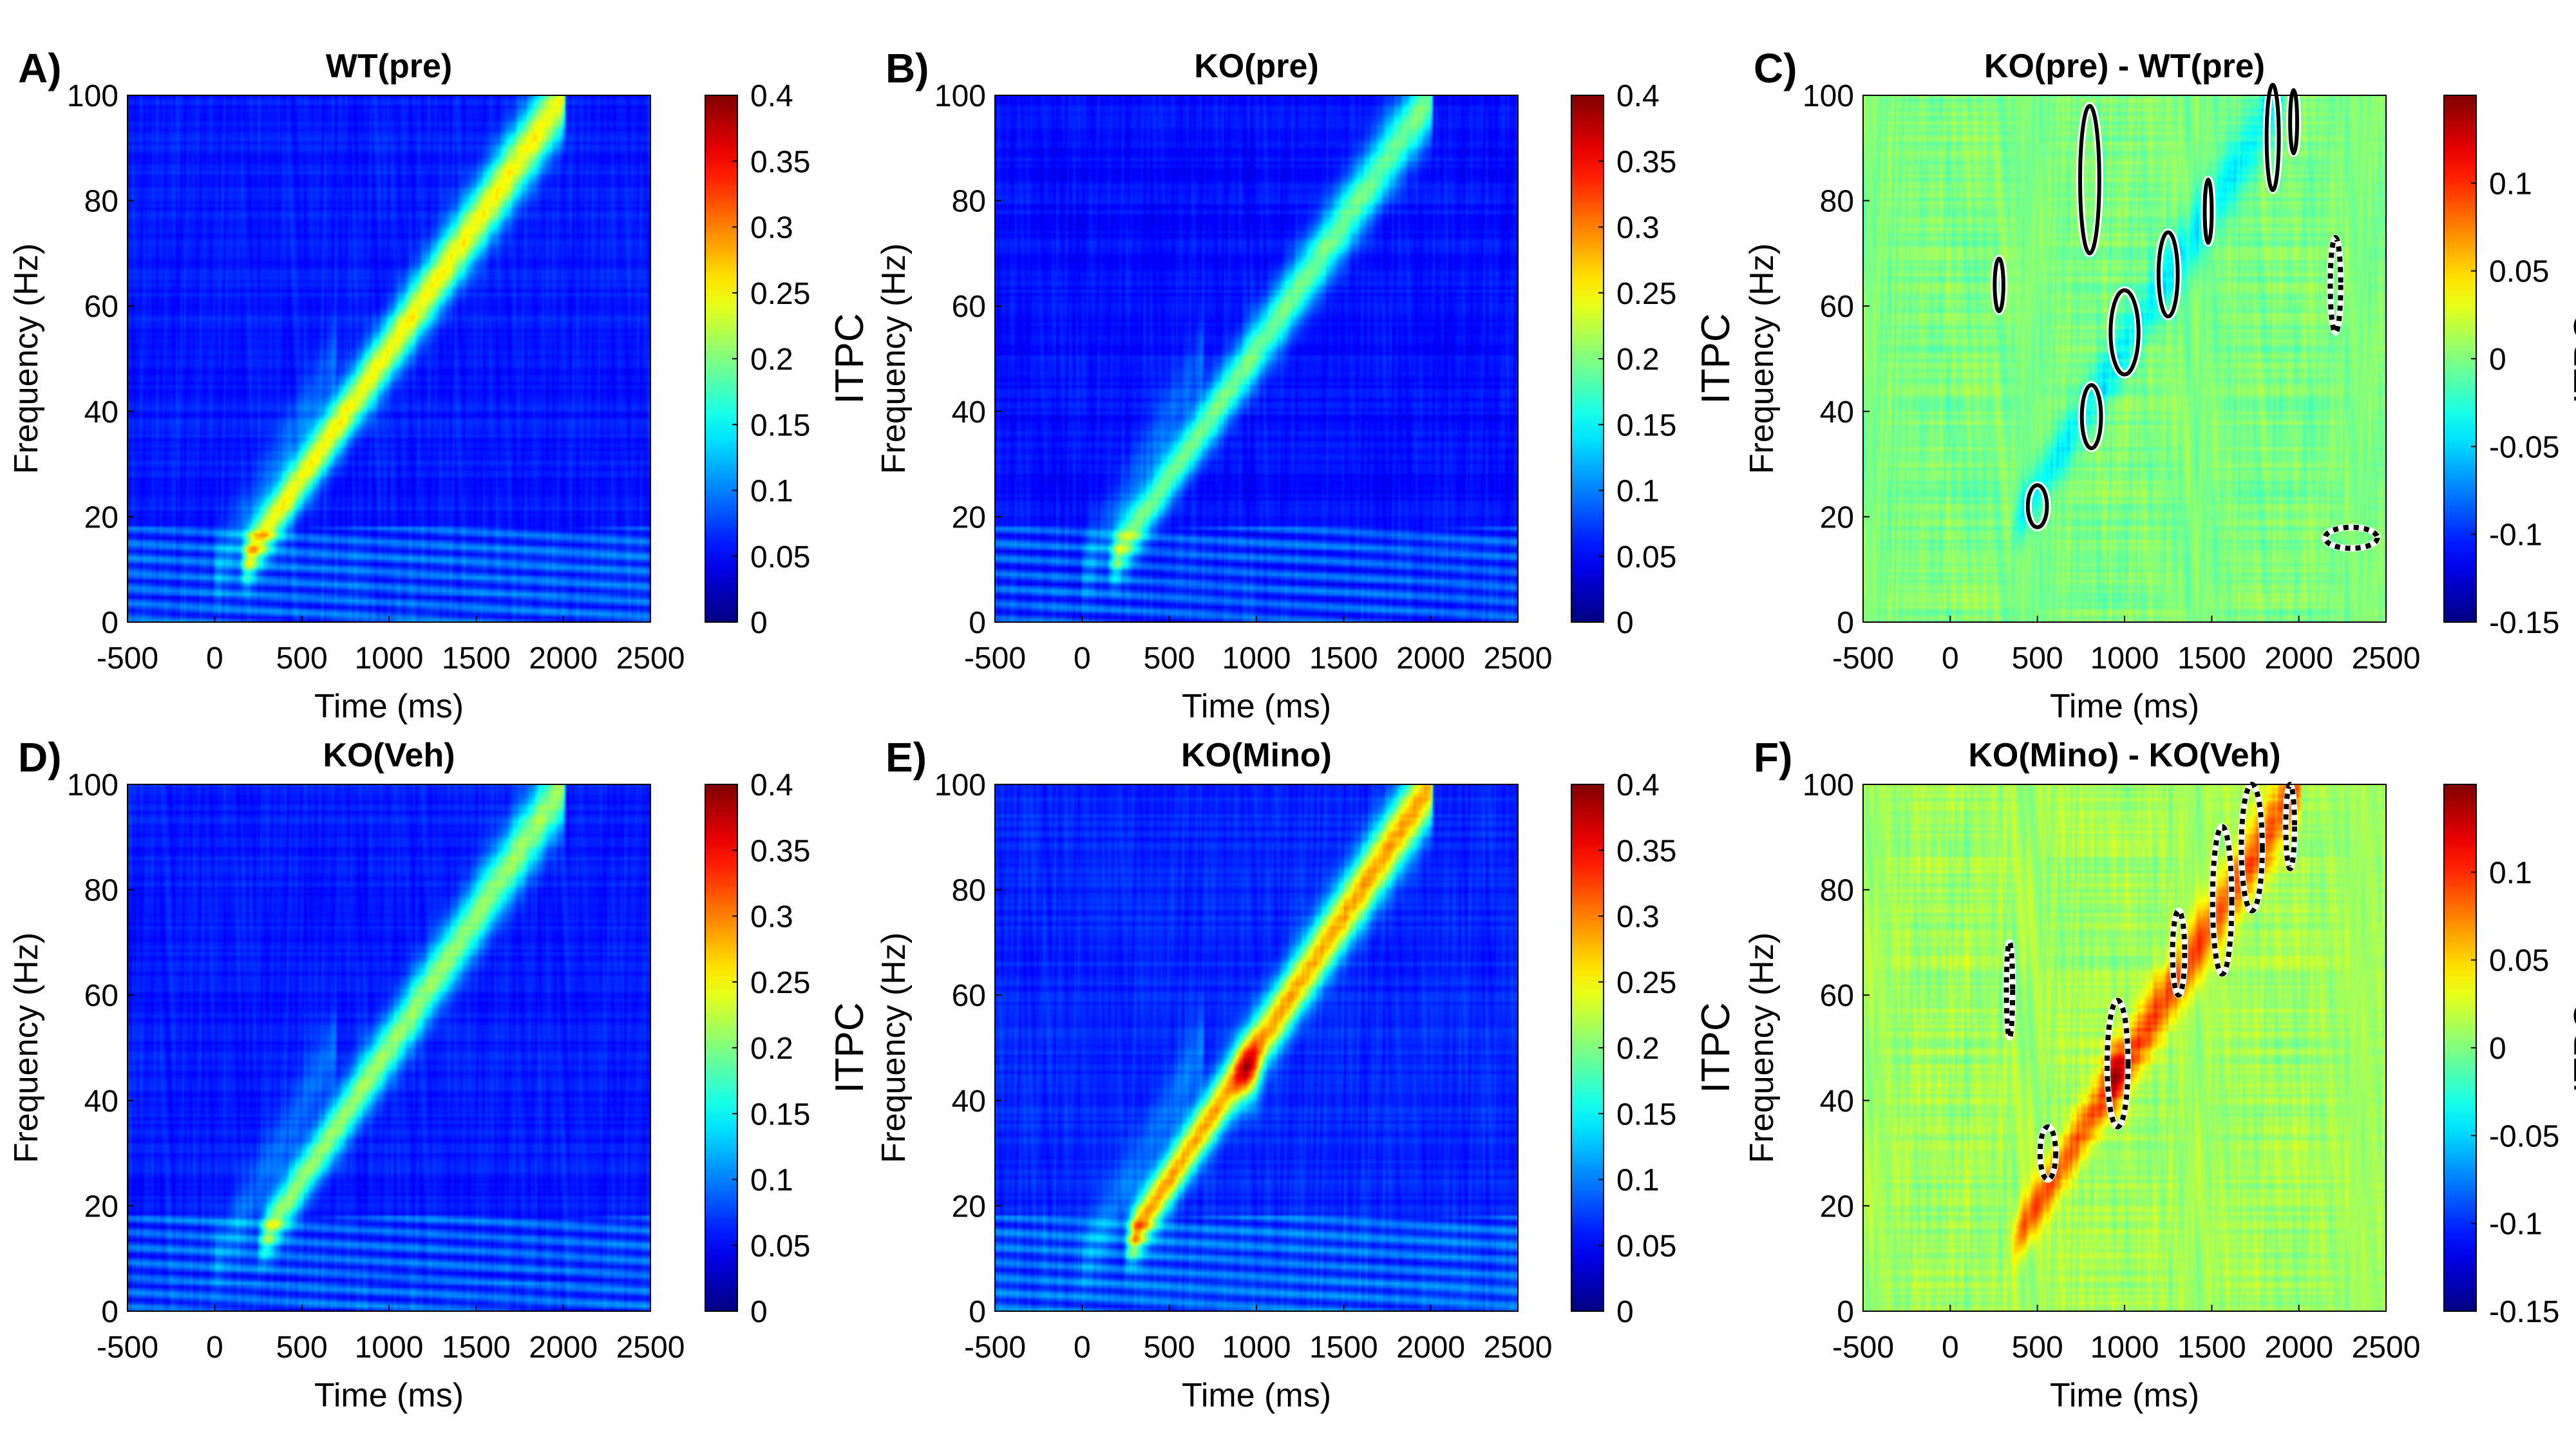 The width and height of the screenshot is (2576, 1449). I want to click on colorbar-tick-label: 0.25, so click(1646, 294).